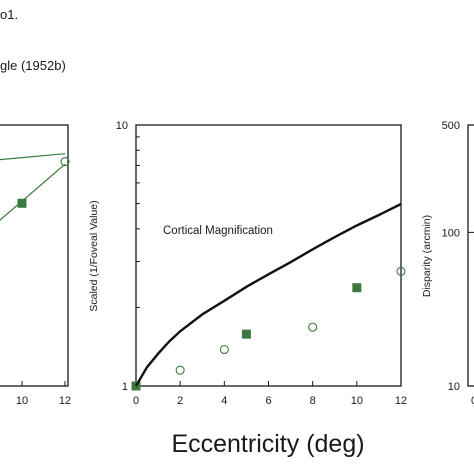 Image resolution: width=474 pixels, height=474 pixels. I want to click on middle-panel-y-axis-label: Scaled (1/Foveal Value), so click(94, 255).